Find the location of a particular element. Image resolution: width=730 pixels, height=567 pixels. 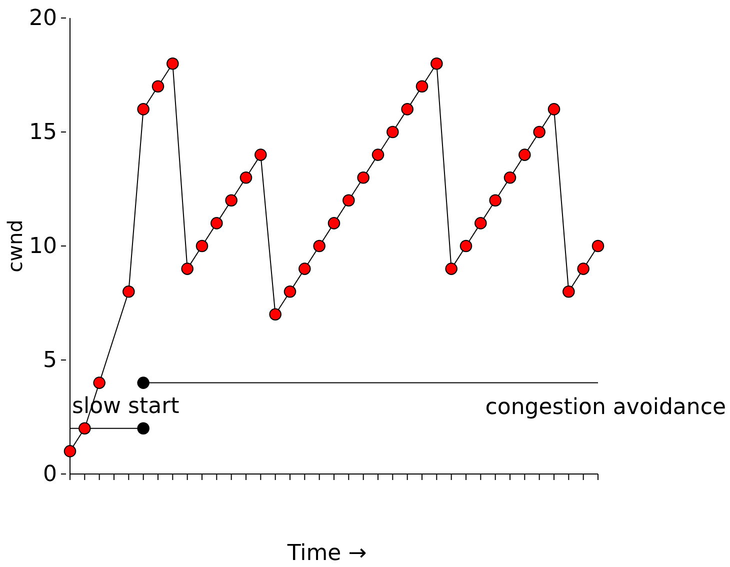

y-tick-label: 10 is located at coordinates (43, 247).